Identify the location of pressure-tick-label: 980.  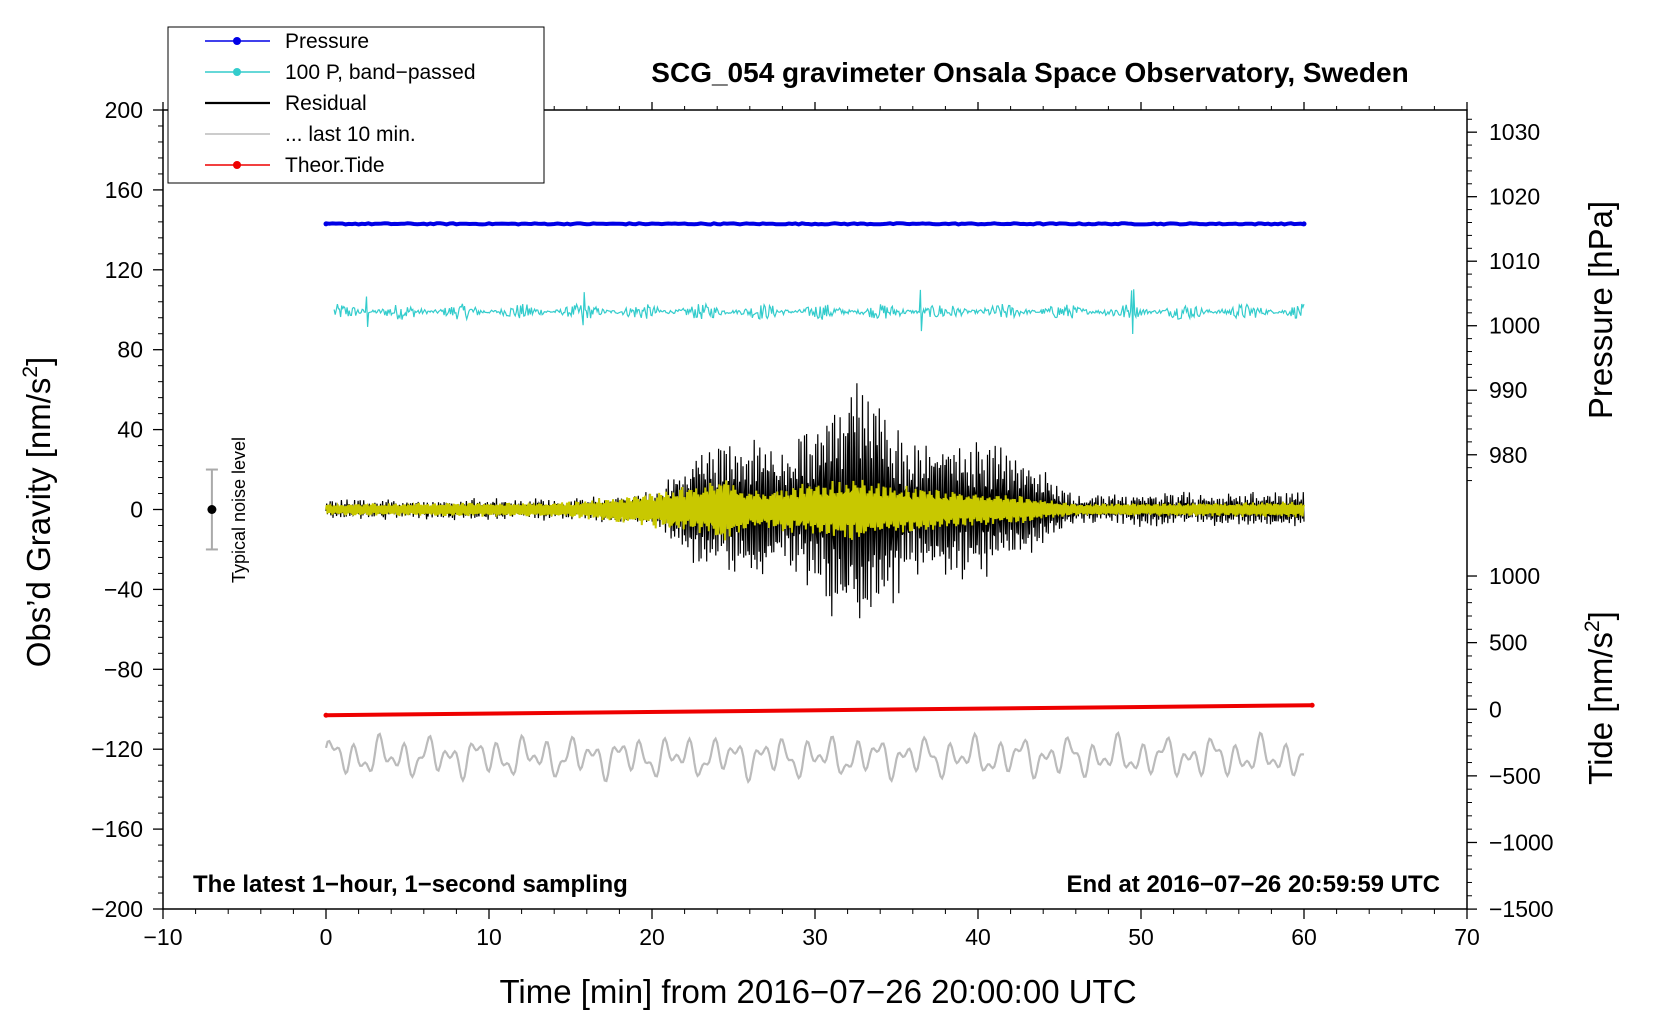
(1508, 455).